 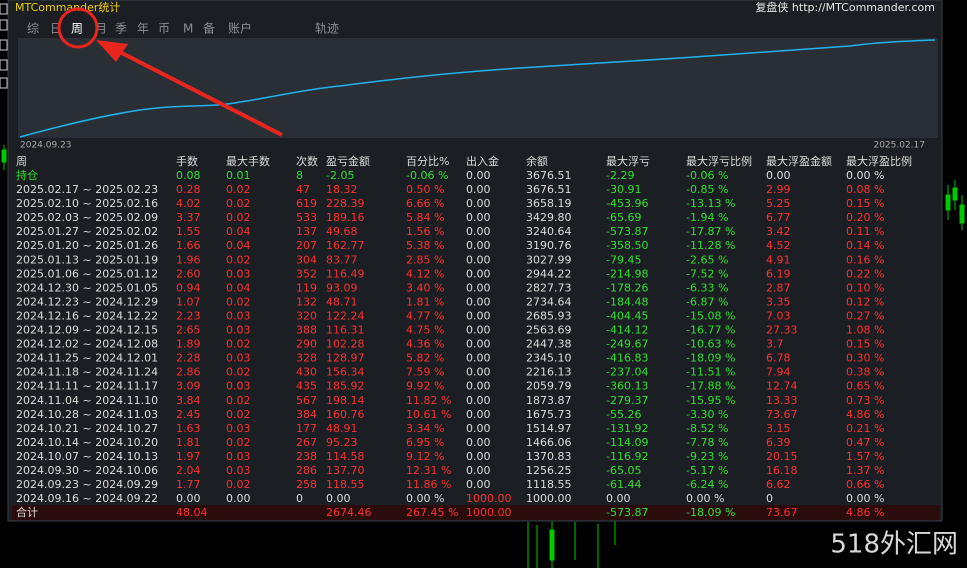 What do you see at coordinates (778, 245) in the screenshot?
I see `cell: 4.52` at bounding box center [778, 245].